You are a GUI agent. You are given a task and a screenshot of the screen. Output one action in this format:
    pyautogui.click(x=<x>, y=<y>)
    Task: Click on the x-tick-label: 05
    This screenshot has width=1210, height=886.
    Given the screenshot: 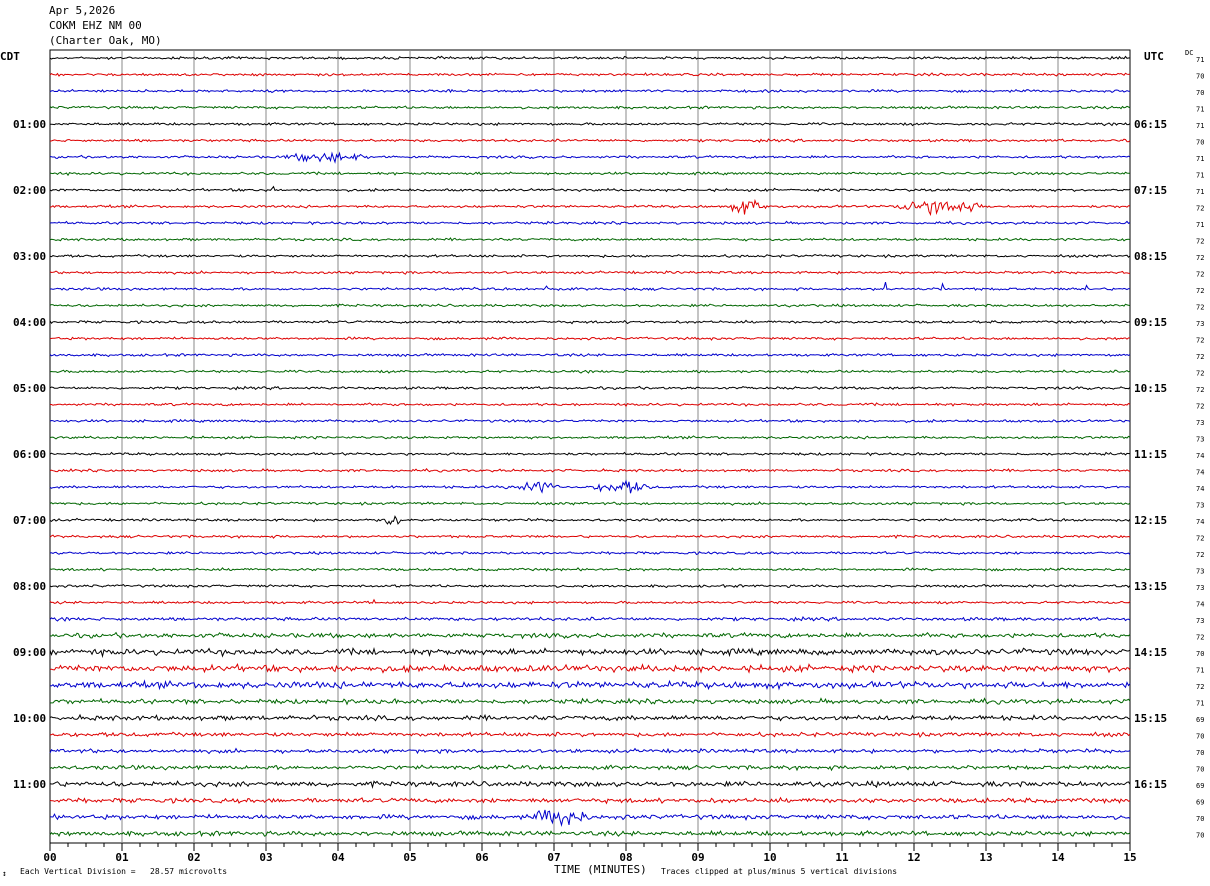 What is the action you would take?
    pyautogui.click(x=409, y=857)
    